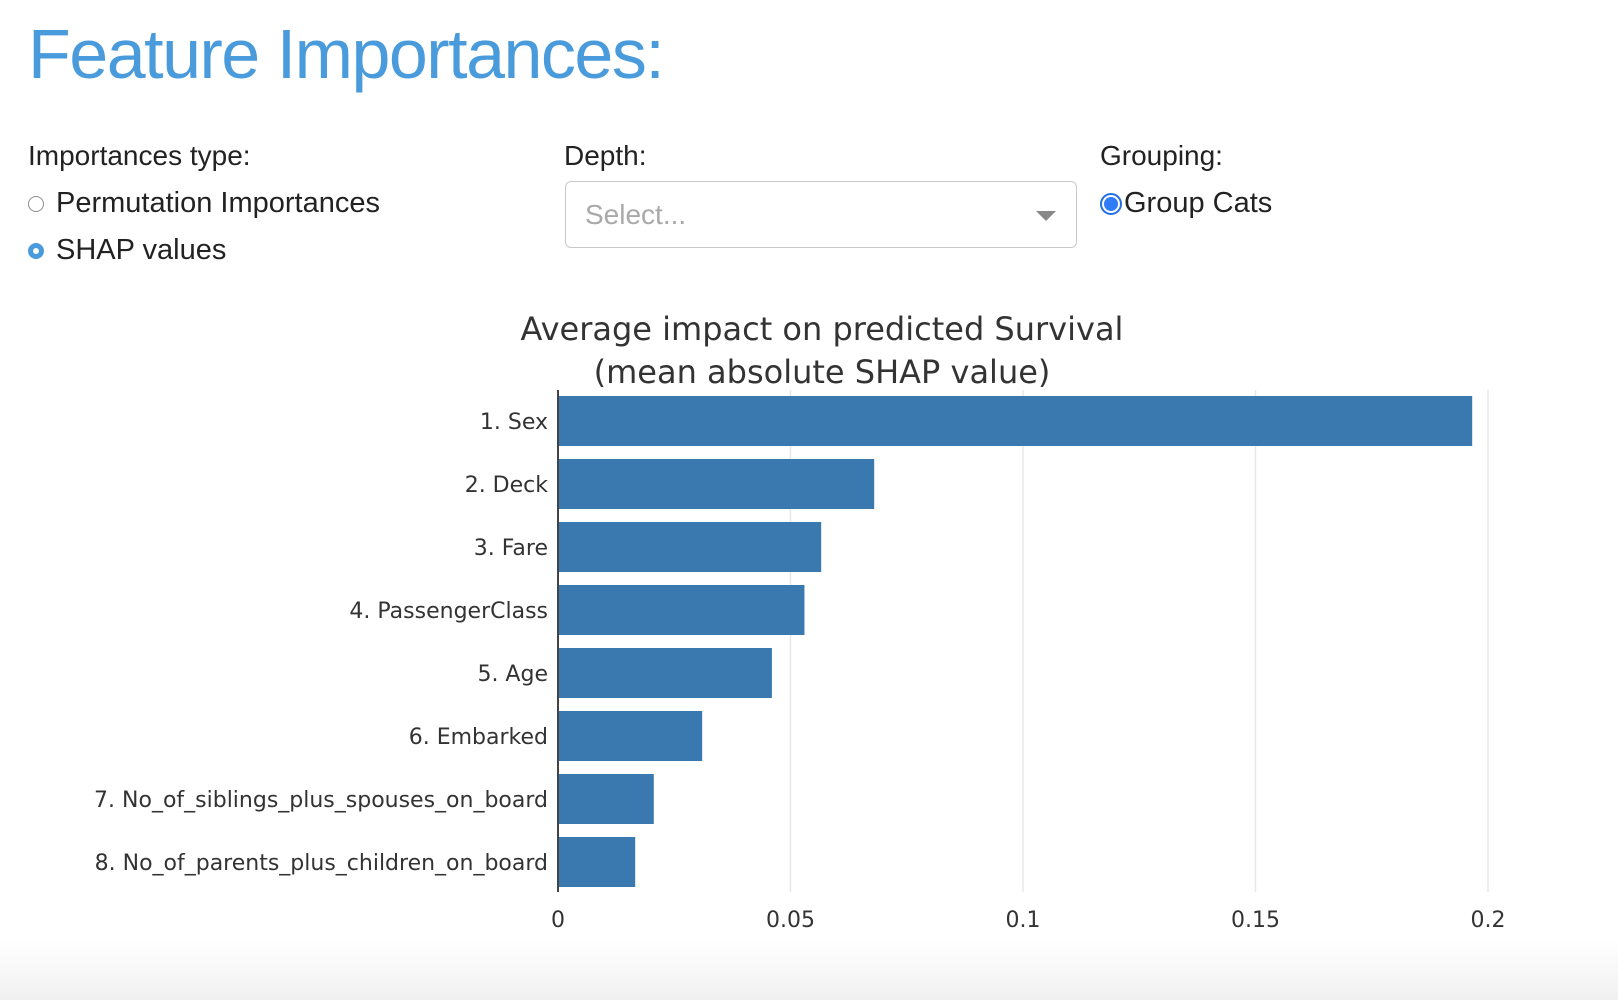  Describe the element at coordinates (321, 800) in the screenshot. I see `category-label: 7. No_of_siblings_plus_spouses_on_board` at that location.